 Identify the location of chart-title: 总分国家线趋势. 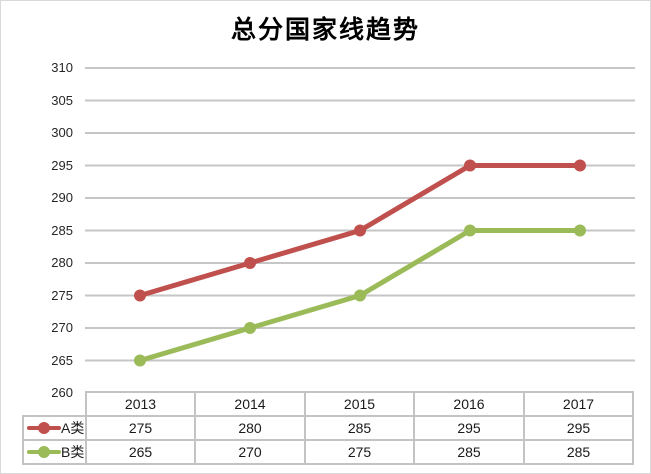
(325, 30).